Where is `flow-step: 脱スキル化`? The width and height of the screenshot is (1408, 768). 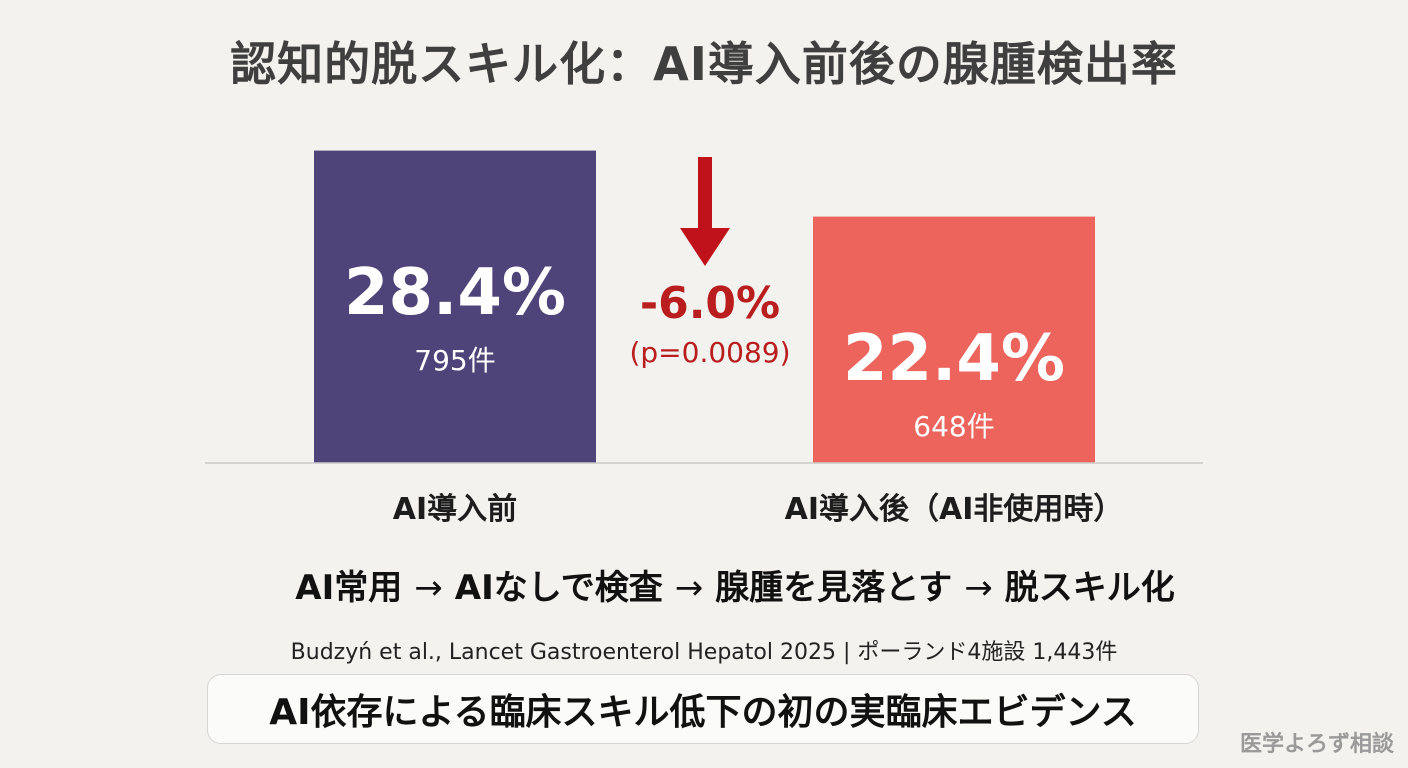 flow-step: 脱スキル化 is located at coordinates (1089, 588).